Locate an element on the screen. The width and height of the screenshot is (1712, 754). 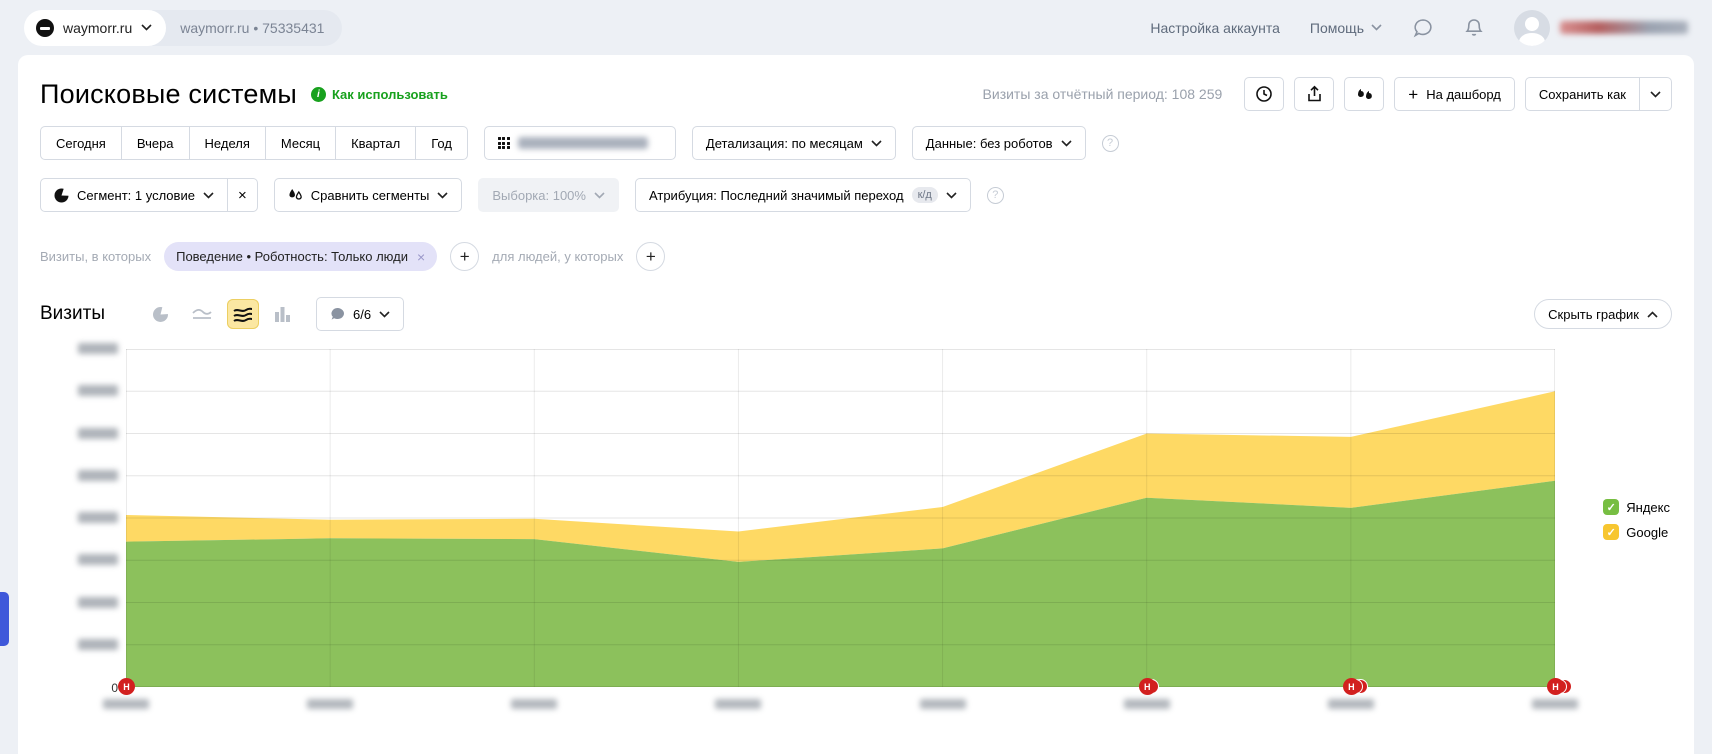
save-as-menu-button is located at coordinates (1656, 94).